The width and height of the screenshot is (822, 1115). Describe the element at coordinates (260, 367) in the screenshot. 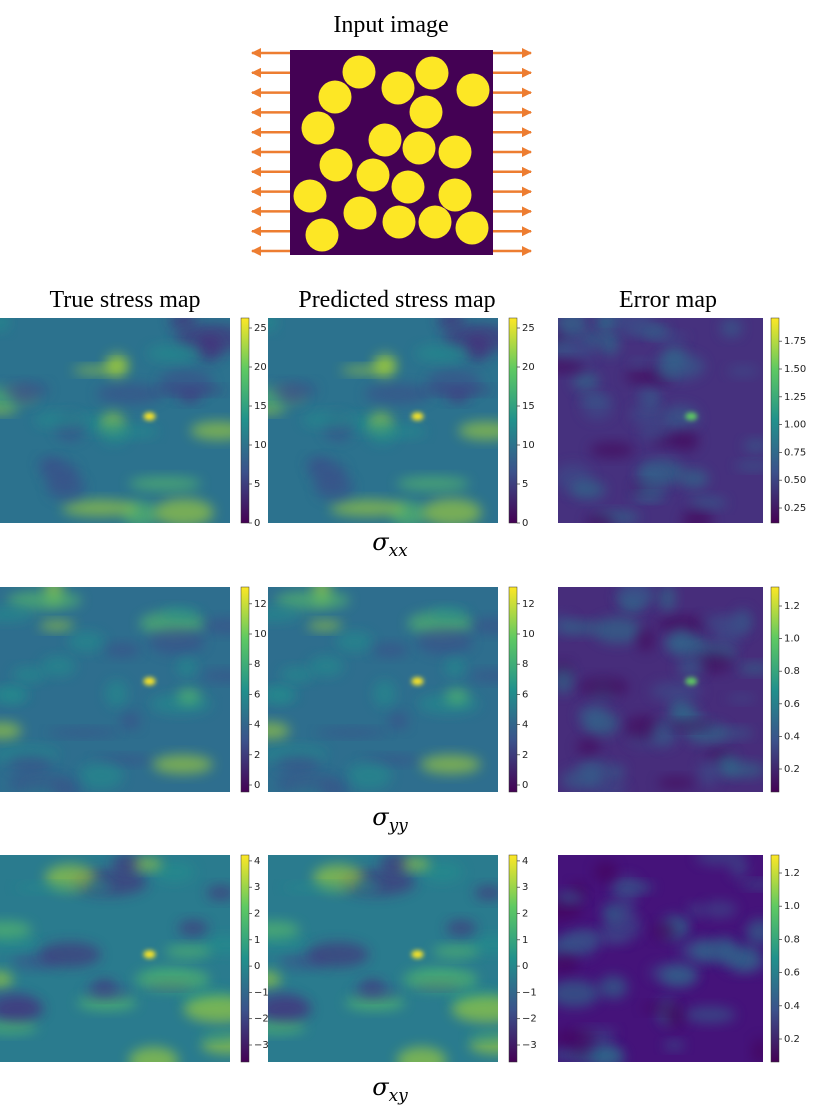

I see `colorbar-tick-label: 20` at that location.